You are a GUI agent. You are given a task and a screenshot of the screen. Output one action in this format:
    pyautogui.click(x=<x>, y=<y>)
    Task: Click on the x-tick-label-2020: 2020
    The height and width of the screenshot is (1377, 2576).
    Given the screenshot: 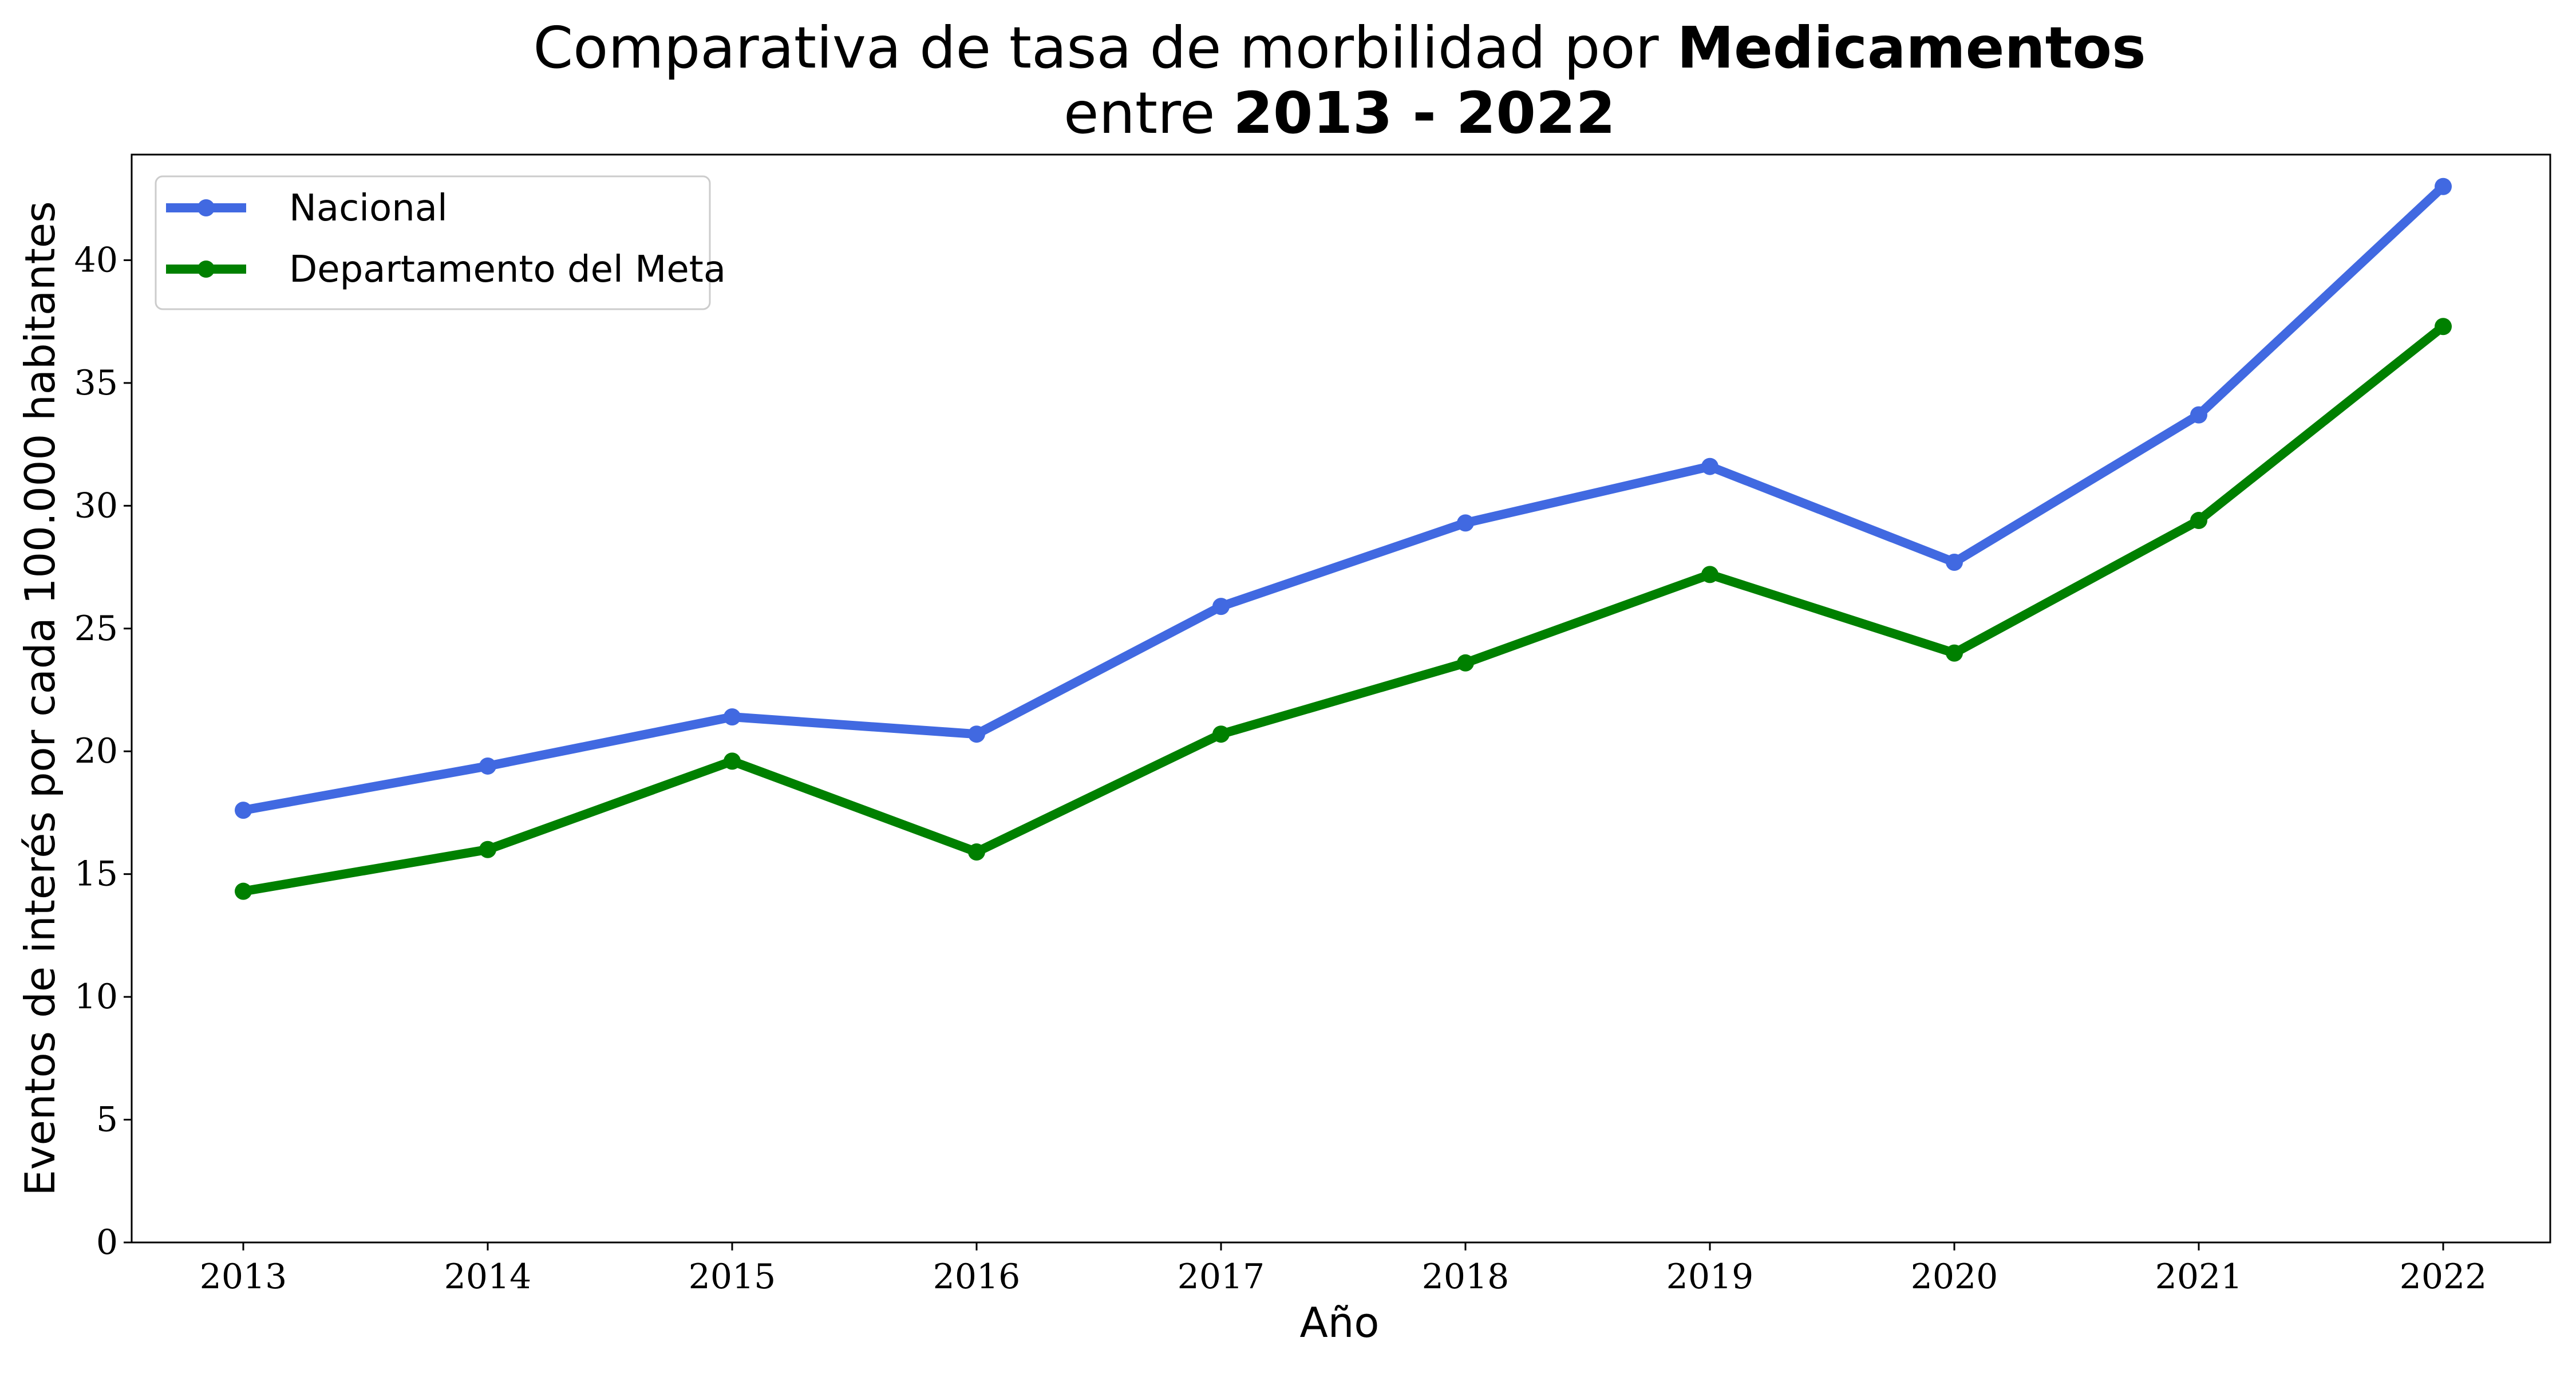 What is the action you would take?
    pyautogui.click(x=1954, y=1277)
    